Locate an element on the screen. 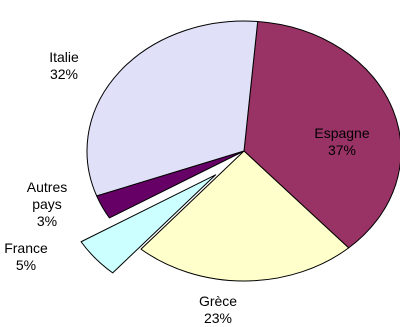 This screenshot has width=400, height=327. slice-label-autres-pays: Autres pays 3% is located at coordinates (47, 204).